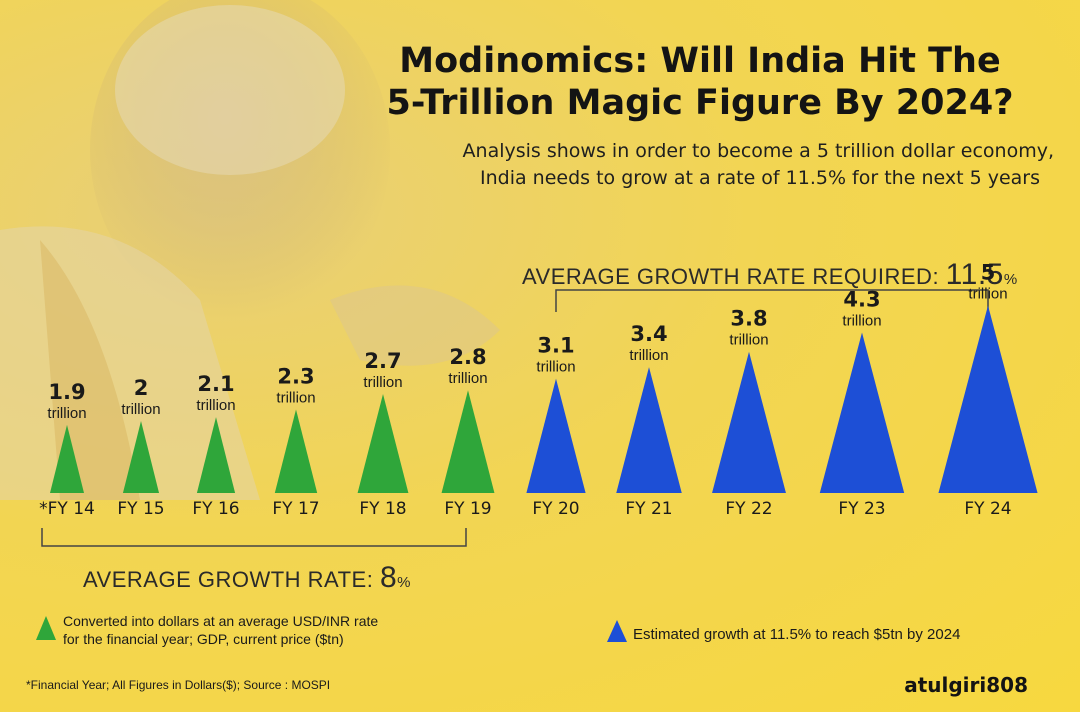 This screenshot has width=1080, height=712. I want to click on category-label-10: FY 23, so click(861, 509).